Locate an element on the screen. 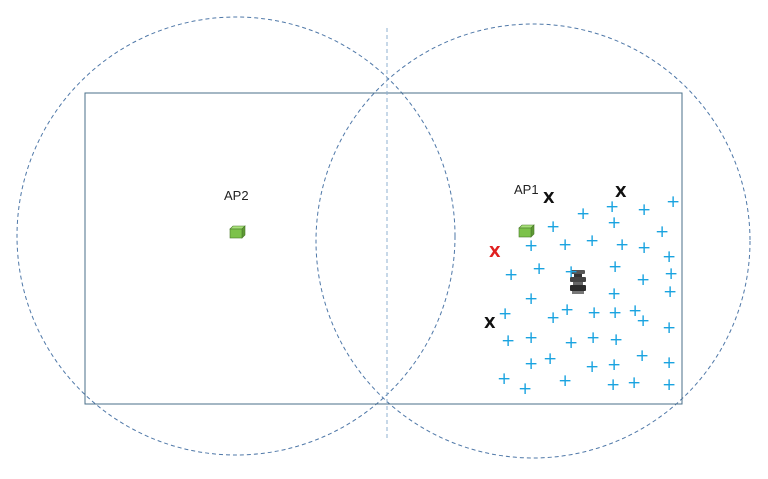 This screenshot has width=768, height=479. x-marker-red: X is located at coordinates (495, 252).